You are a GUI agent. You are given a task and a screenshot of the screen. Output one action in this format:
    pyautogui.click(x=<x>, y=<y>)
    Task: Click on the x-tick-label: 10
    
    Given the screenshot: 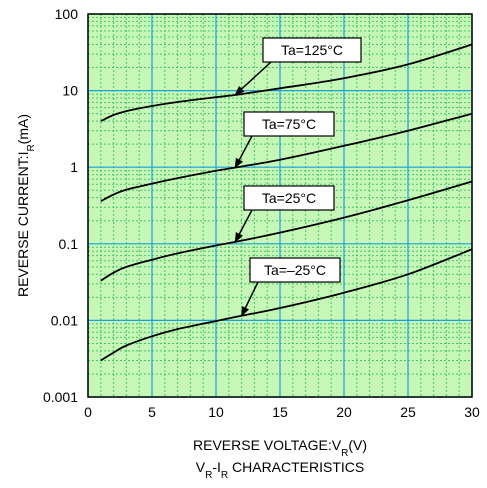 What is the action you would take?
    pyautogui.click(x=216, y=412)
    